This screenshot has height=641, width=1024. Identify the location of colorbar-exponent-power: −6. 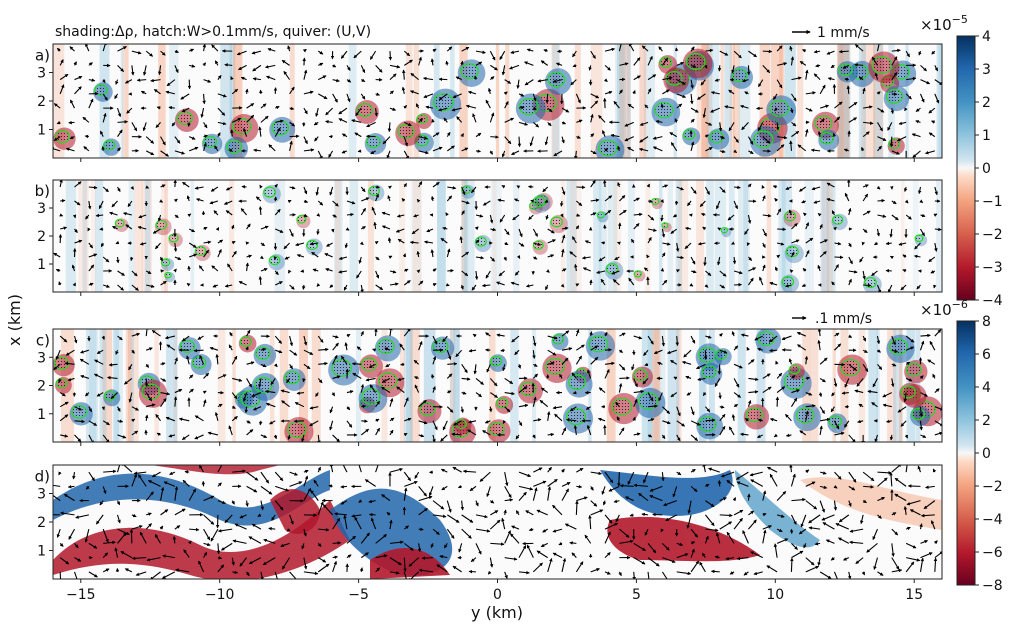
(960, 304).